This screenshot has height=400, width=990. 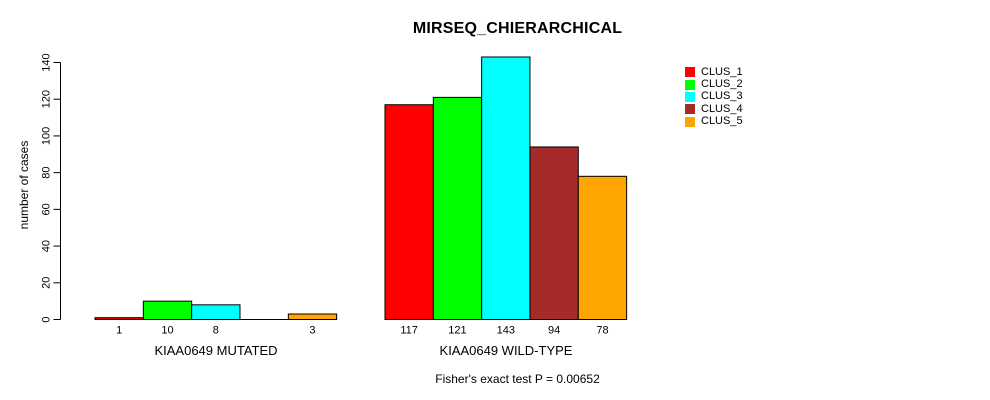 What do you see at coordinates (722, 121) in the screenshot?
I see `legend-label: CLUS_5` at bounding box center [722, 121].